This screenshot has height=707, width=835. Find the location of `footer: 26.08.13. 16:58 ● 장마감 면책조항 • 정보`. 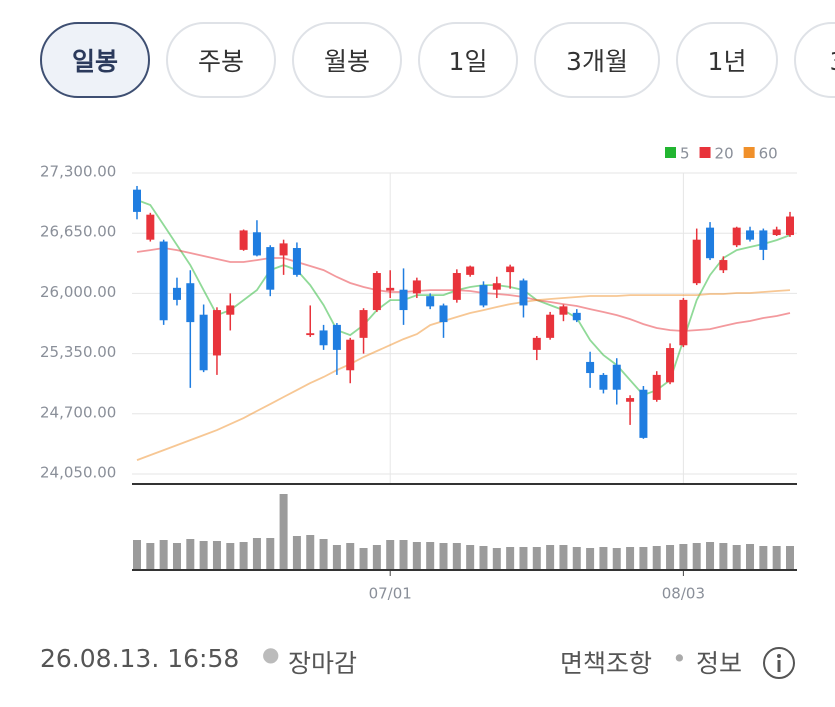

footer: 26.08.13. 16:58 ● 장마감 면책조항 • 정보 is located at coordinates (417, 663).